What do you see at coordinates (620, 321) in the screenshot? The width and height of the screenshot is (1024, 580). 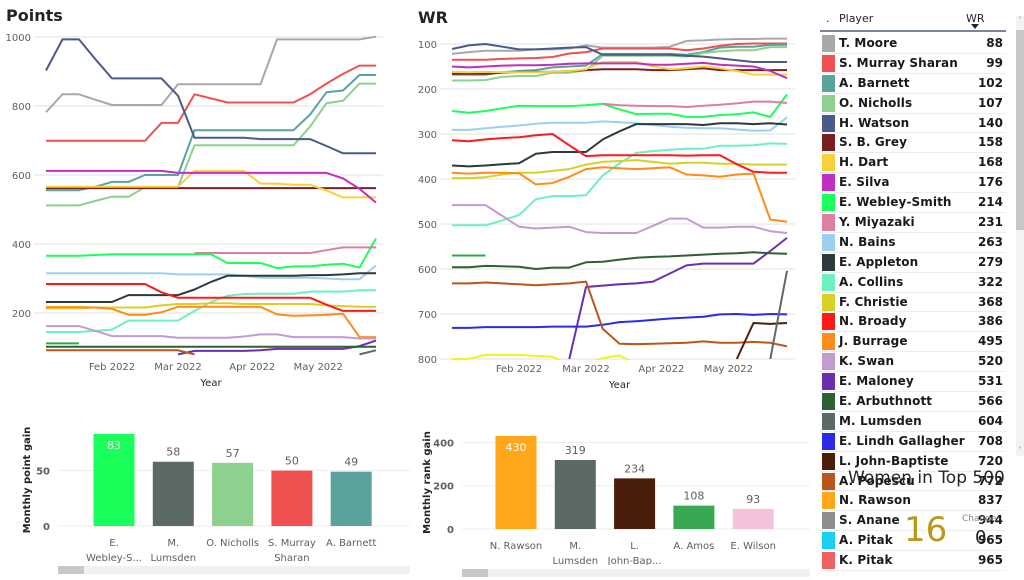 I see `series-line-e-lindh-gallagher` at bounding box center [620, 321].